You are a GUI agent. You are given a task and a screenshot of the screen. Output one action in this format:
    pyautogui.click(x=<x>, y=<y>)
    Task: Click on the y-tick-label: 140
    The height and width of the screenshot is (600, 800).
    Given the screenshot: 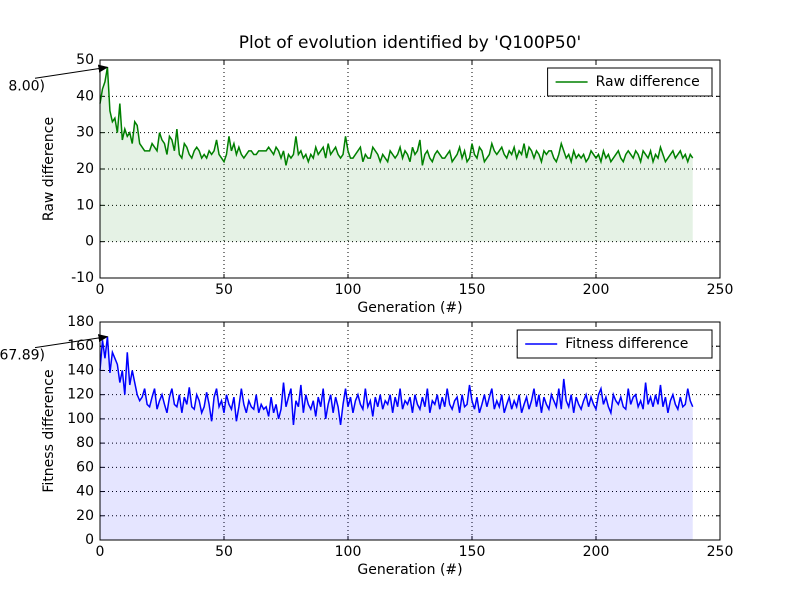 What is the action you would take?
    pyautogui.click(x=80, y=370)
    